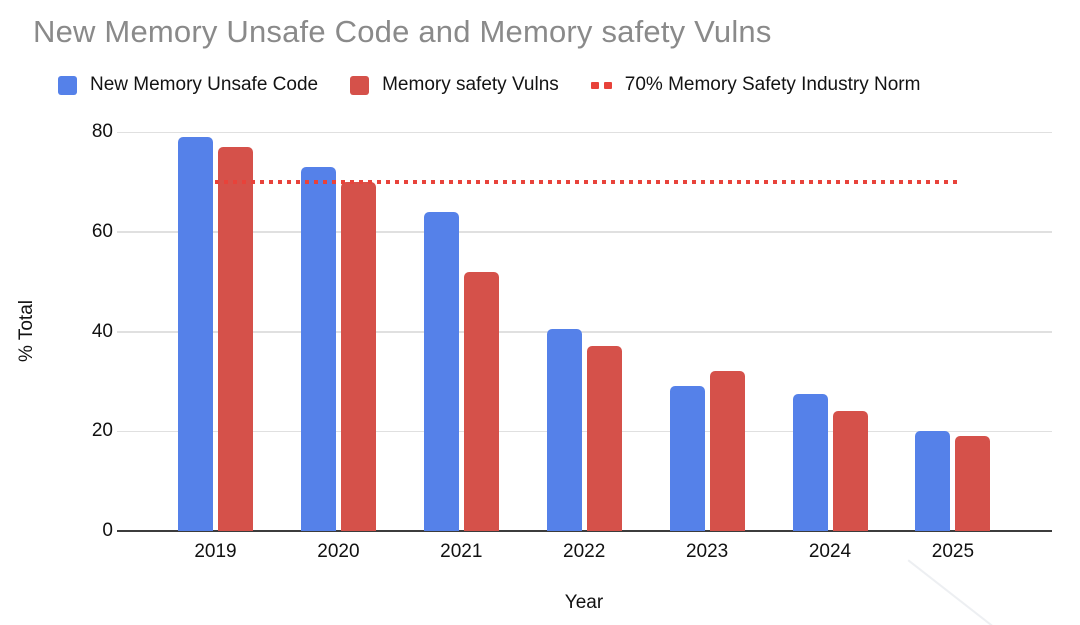 The height and width of the screenshot is (625, 1080). What do you see at coordinates (235, 338) in the screenshot?
I see `bar-2019-memory-safety-vulns` at bounding box center [235, 338].